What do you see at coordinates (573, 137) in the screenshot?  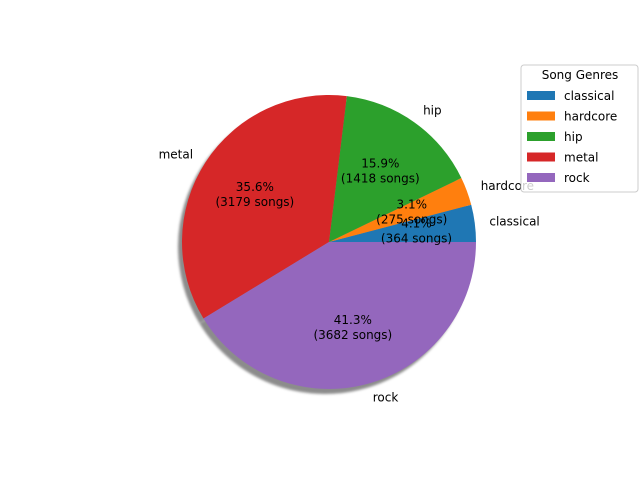 I see `legend-label-hip: hip` at bounding box center [573, 137].